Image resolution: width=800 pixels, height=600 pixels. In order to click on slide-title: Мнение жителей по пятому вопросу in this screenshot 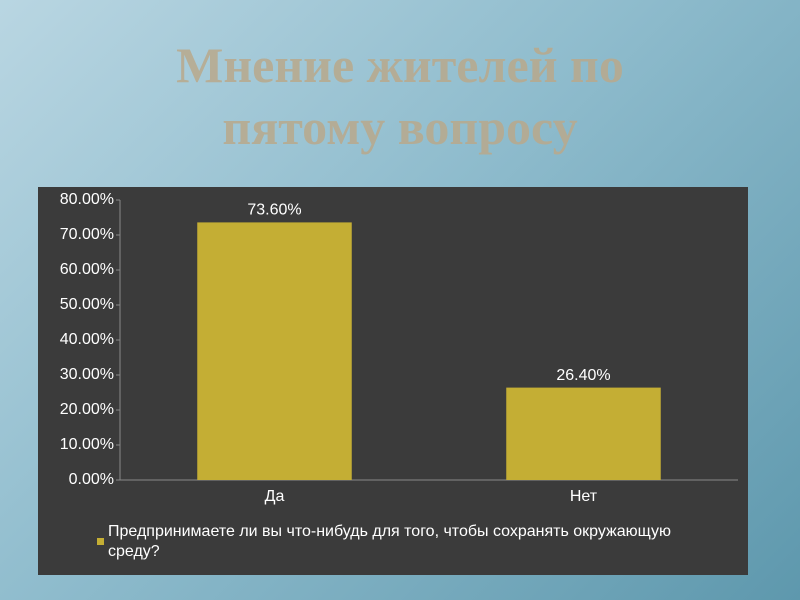, I will do `click(400, 96)`.